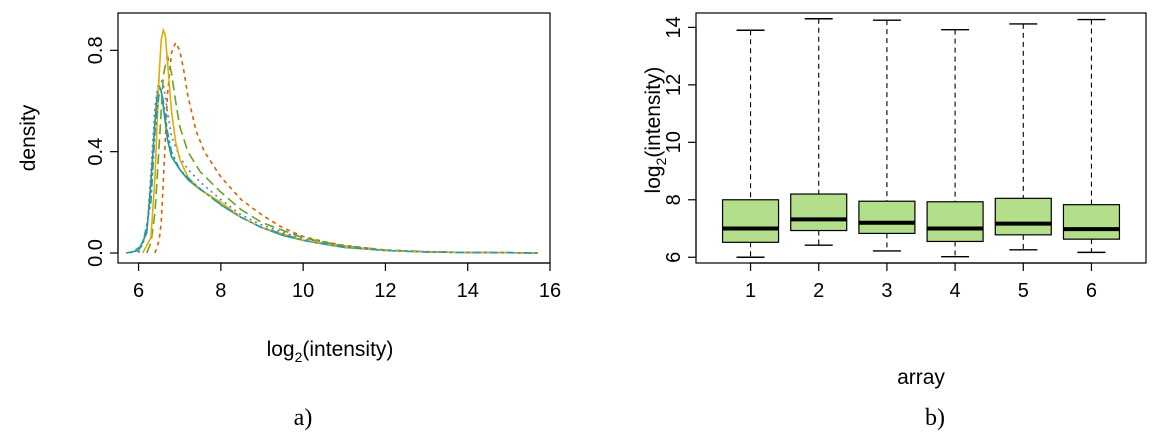 Image resolution: width=1164 pixels, height=437 pixels. What do you see at coordinates (674, 199) in the screenshot?
I see `box-y-tick-label: 8` at bounding box center [674, 199].